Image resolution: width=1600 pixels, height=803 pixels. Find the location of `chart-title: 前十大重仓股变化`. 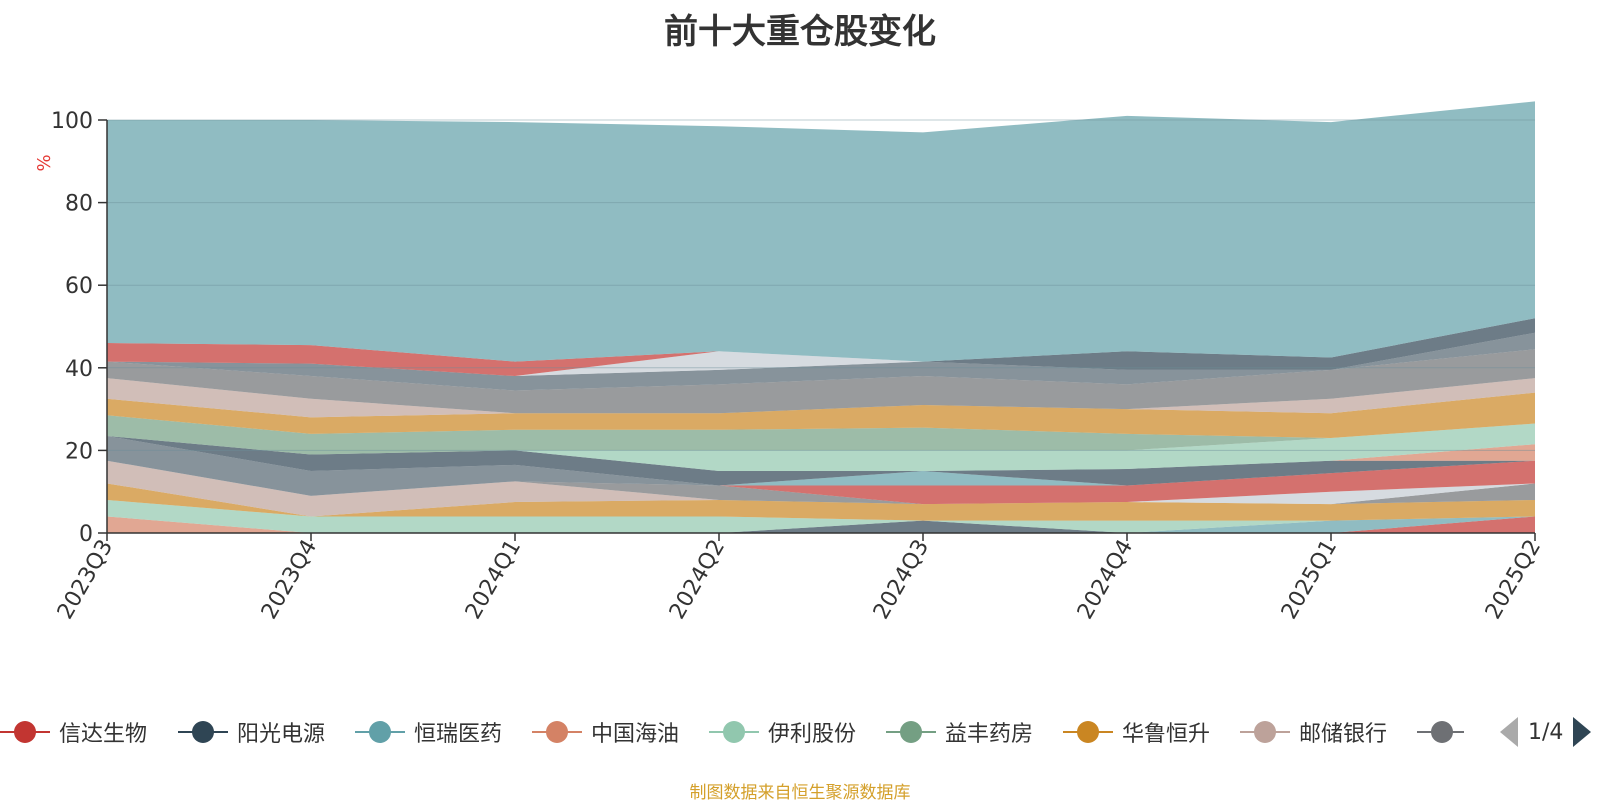

chart-title: 前十大重仓股变化 is located at coordinates (800, 32).